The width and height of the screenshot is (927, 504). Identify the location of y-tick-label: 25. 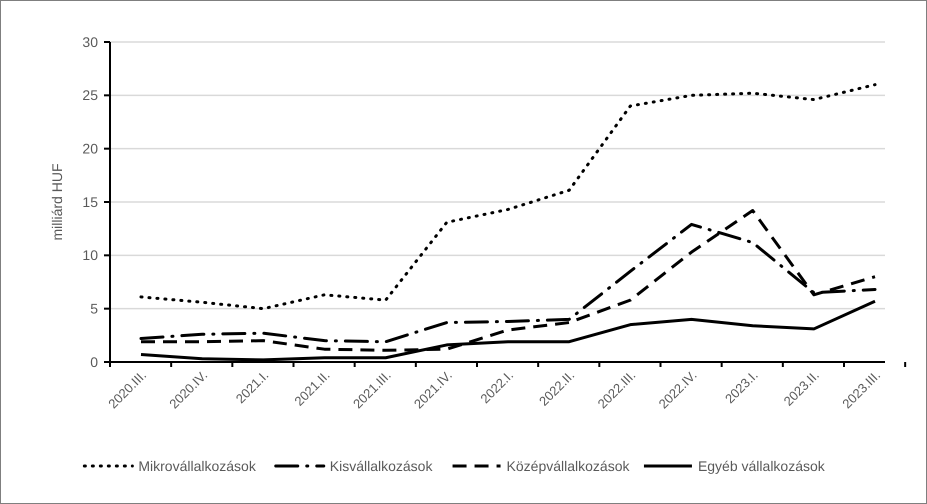
(90, 95).